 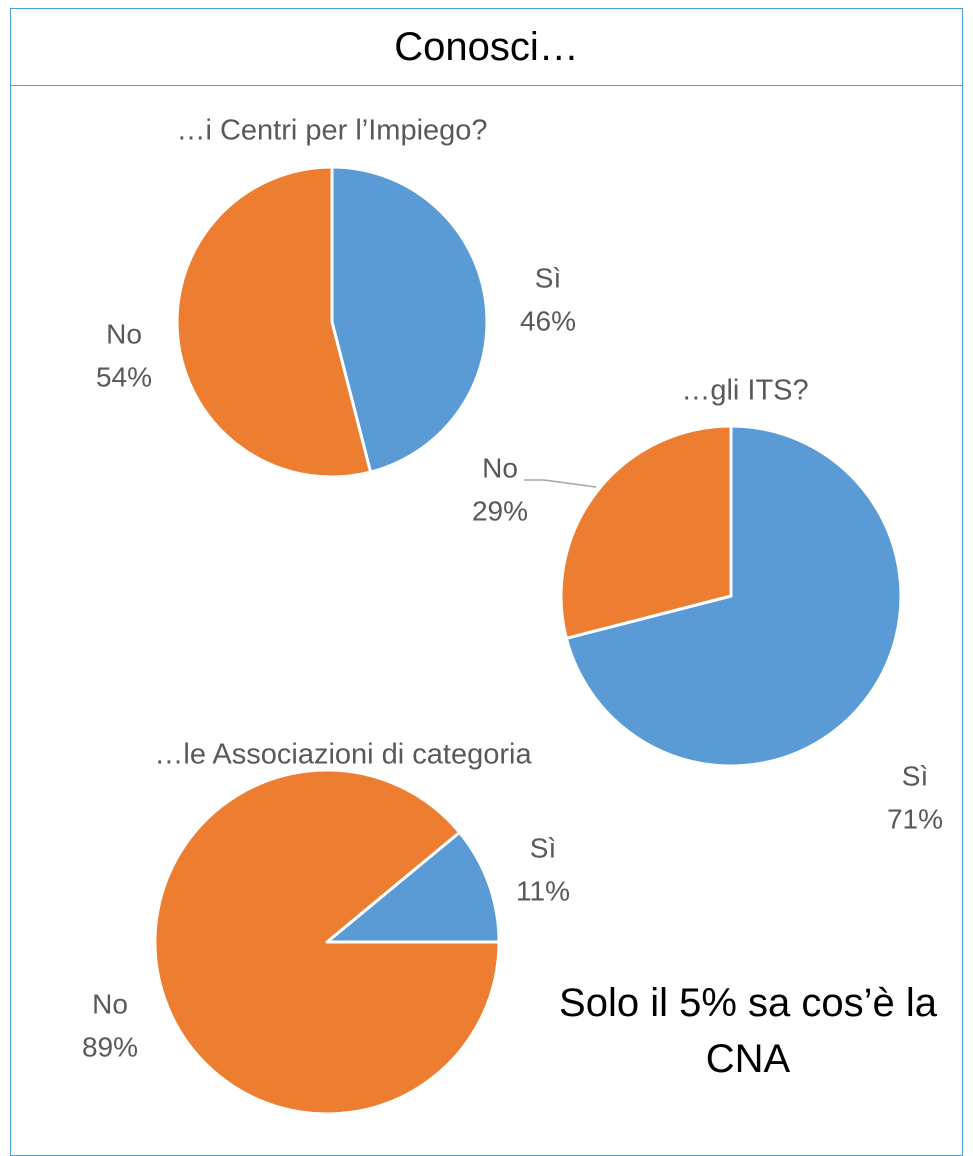 I want to click on slice-label: 46%, so click(x=548, y=320).